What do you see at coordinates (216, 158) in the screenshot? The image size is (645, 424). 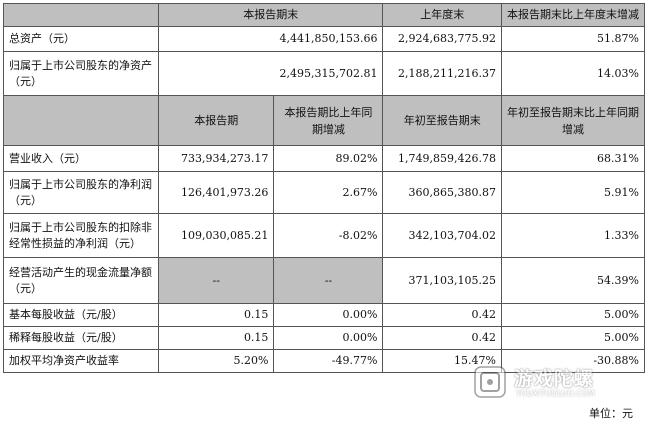 I see `value-cell: 733,934,273.17` at bounding box center [216, 158].